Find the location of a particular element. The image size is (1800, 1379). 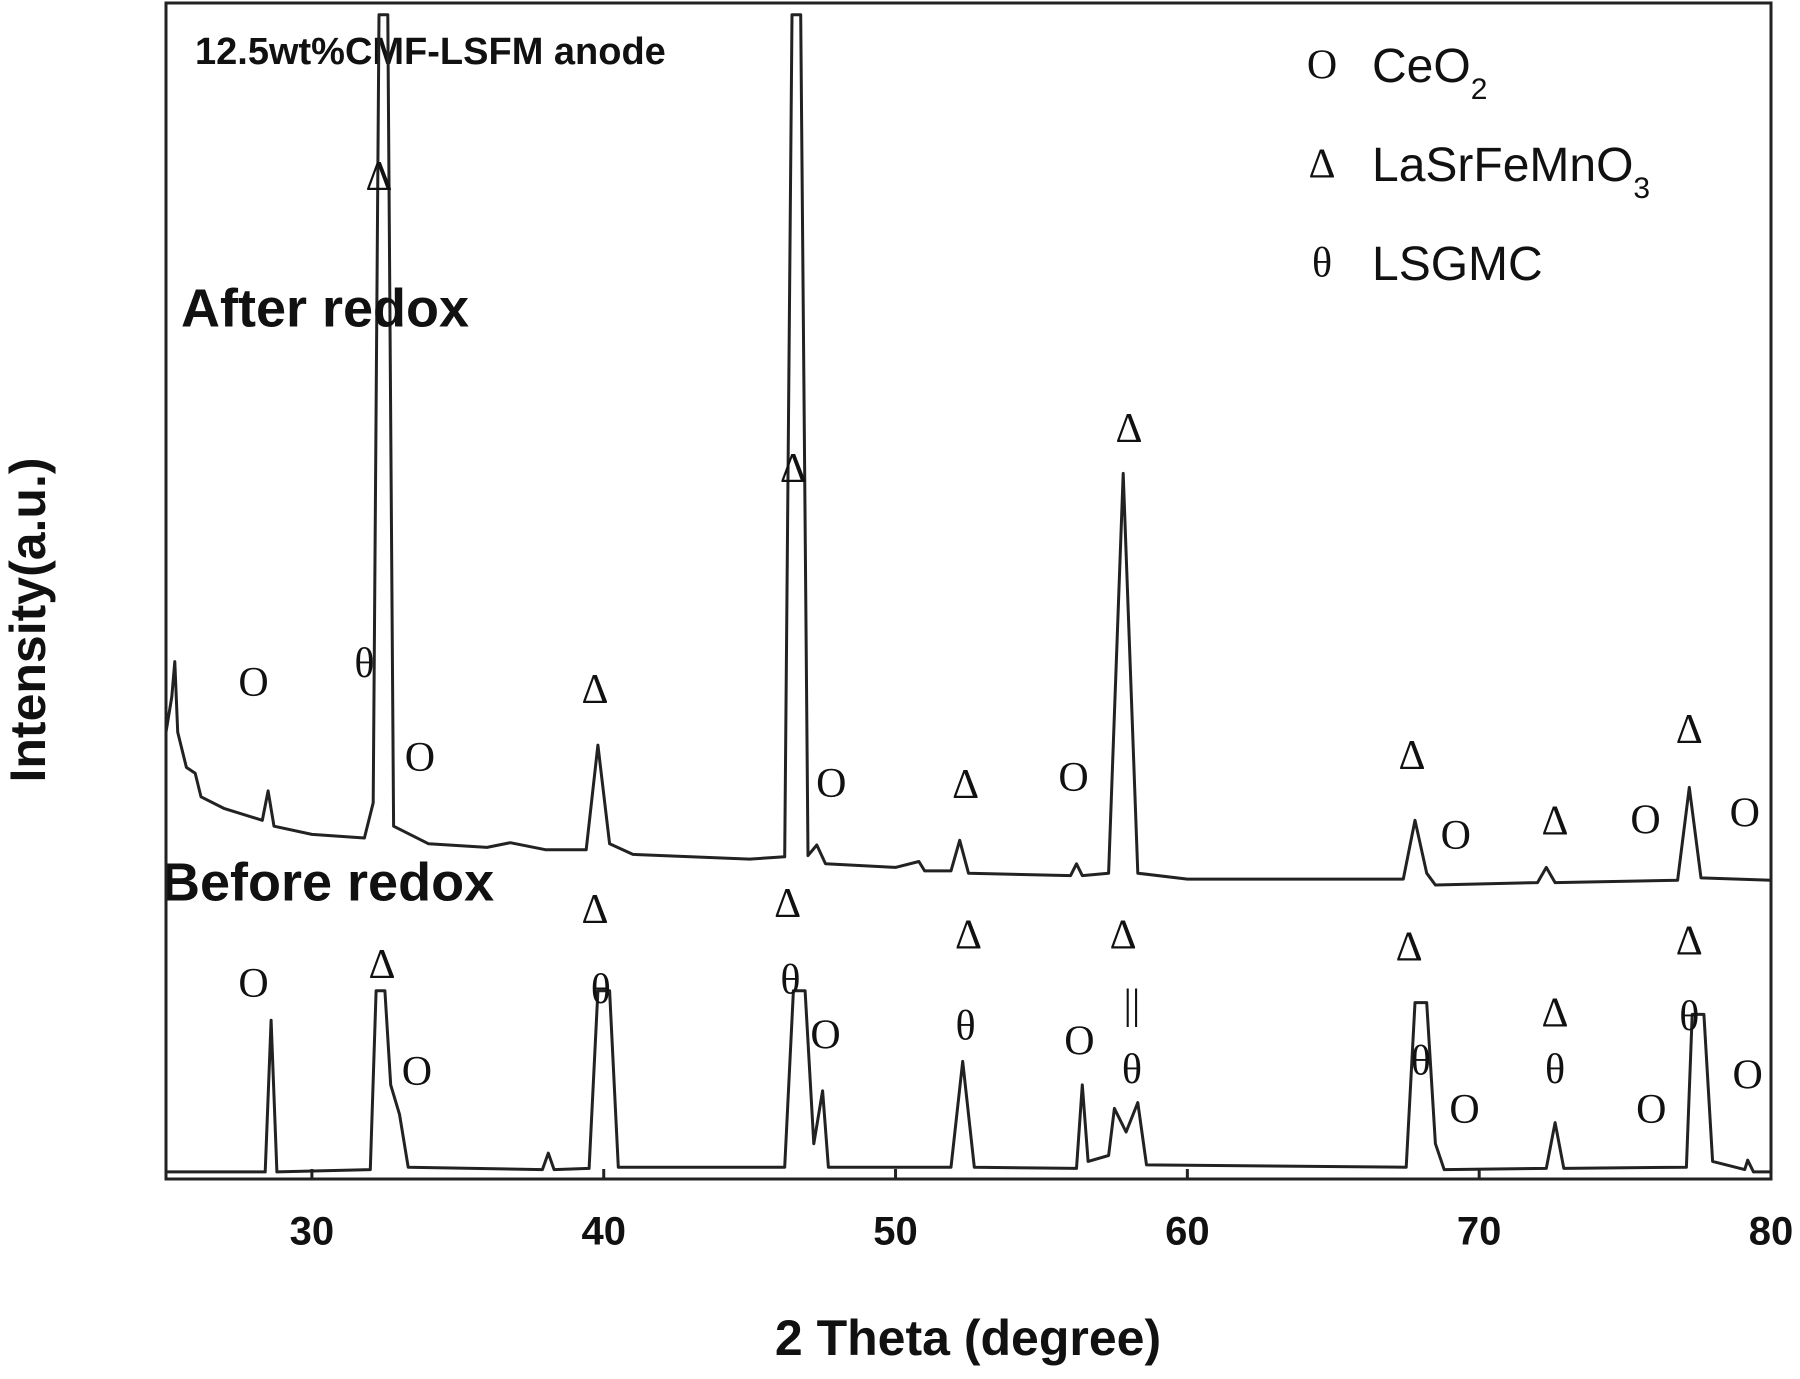

legend-label-text: LSGMC is located at coordinates (1457, 264).